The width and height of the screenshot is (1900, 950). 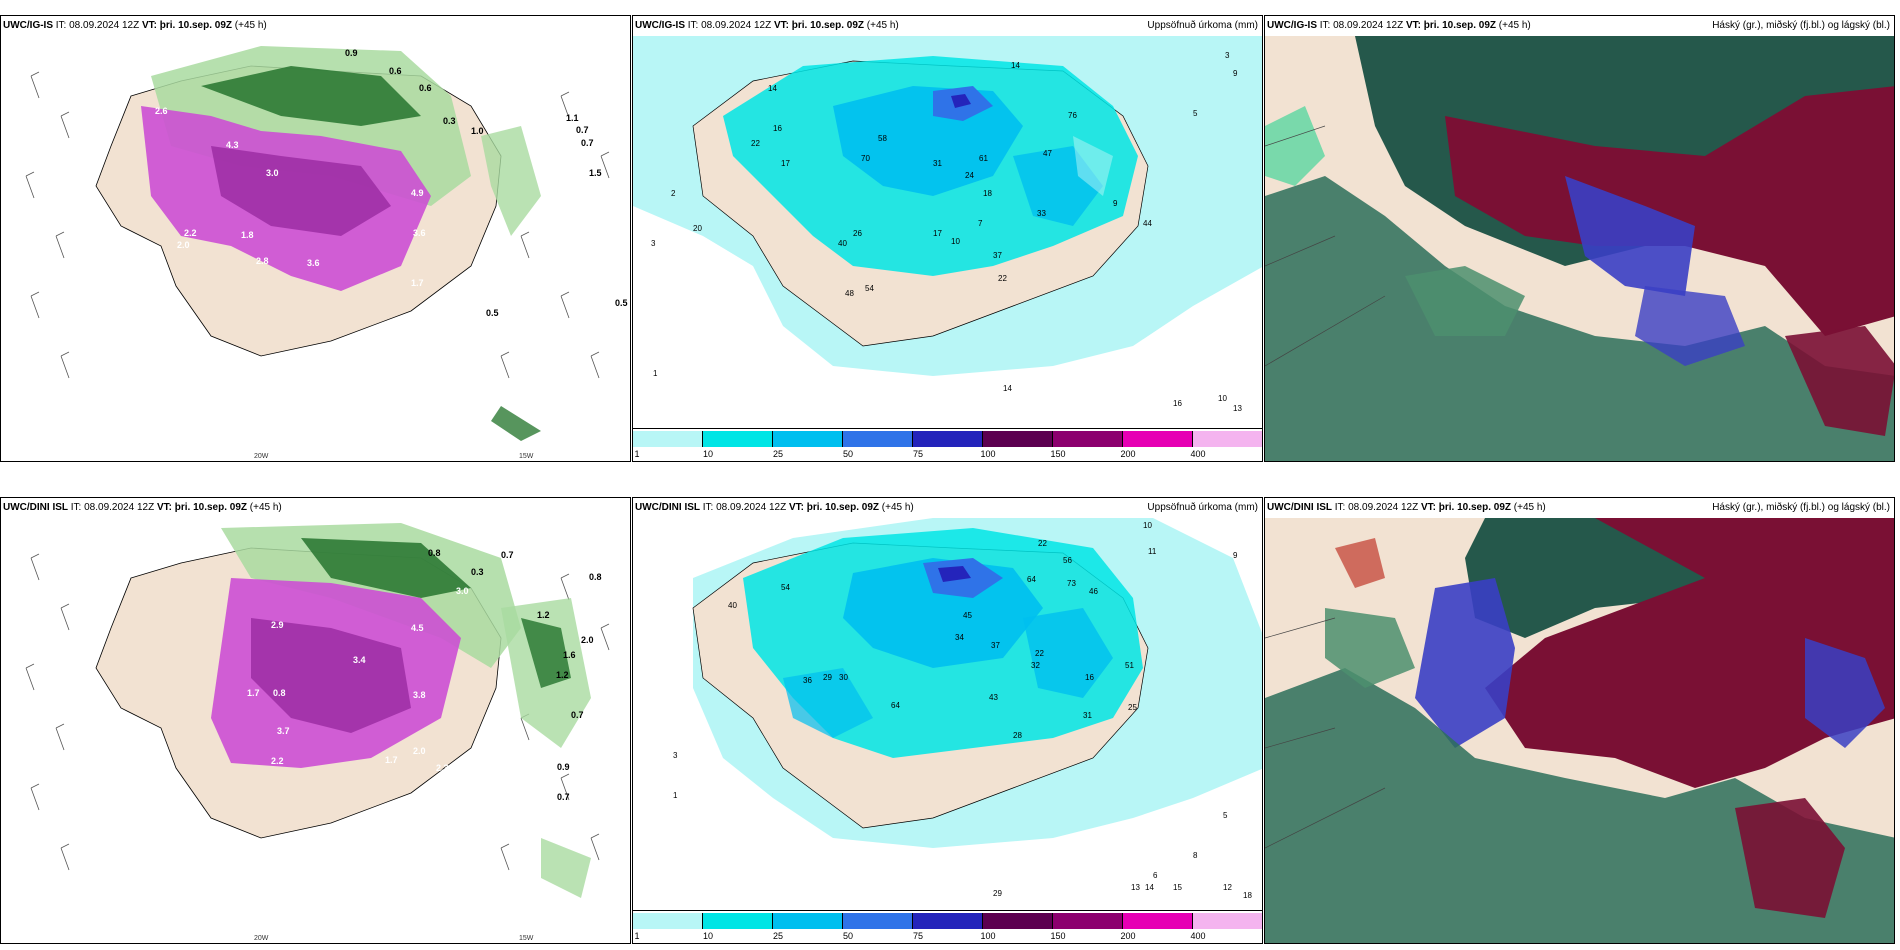 What do you see at coordinates (1071, 583) in the screenshot?
I see `value-label: 73` at bounding box center [1071, 583].